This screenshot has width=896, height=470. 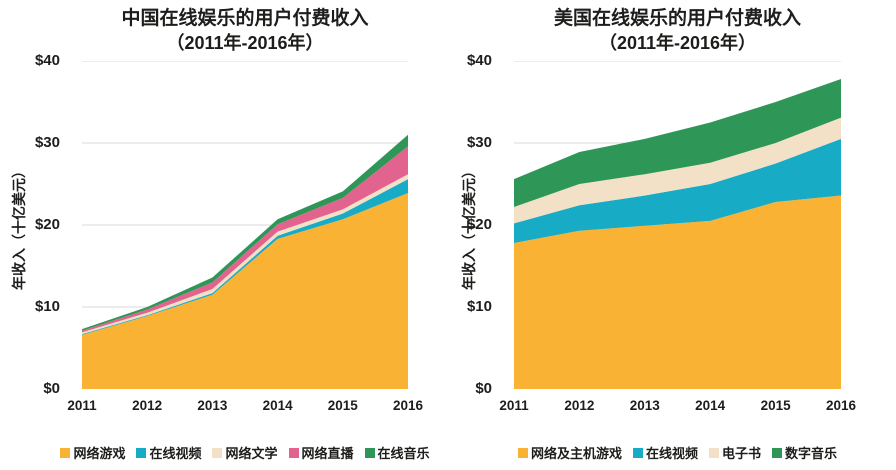 I want to click on area-series-数字音乐, so click(x=677, y=143).